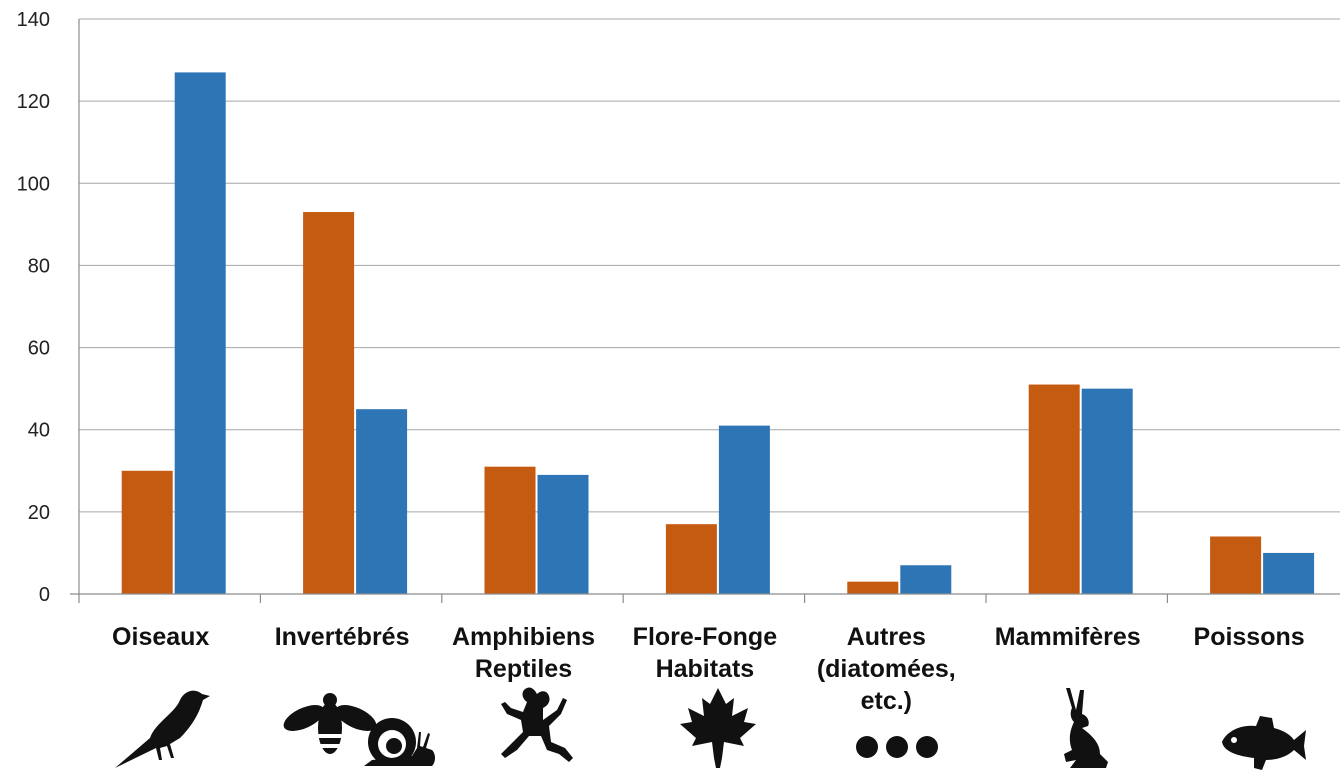 The width and height of the screenshot is (1340, 776). I want to click on y-tick-label: 60, so click(39, 349).